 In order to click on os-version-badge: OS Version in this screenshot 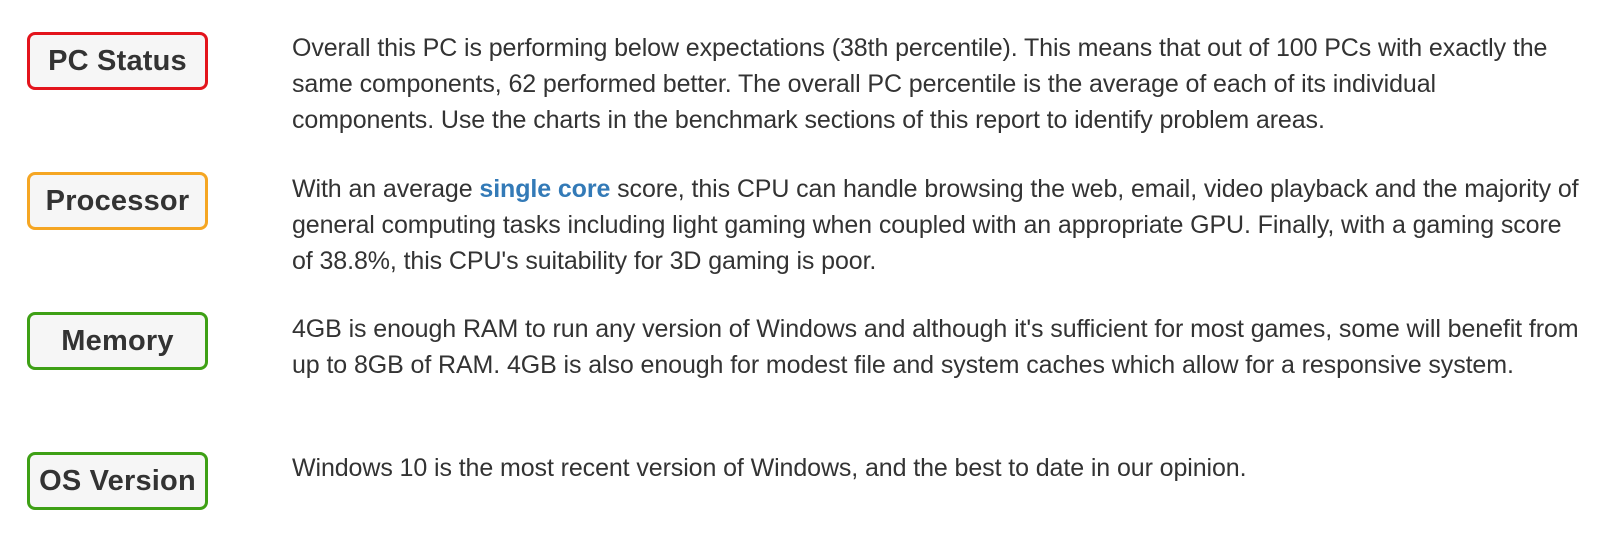, I will do `click(117, 481)`.